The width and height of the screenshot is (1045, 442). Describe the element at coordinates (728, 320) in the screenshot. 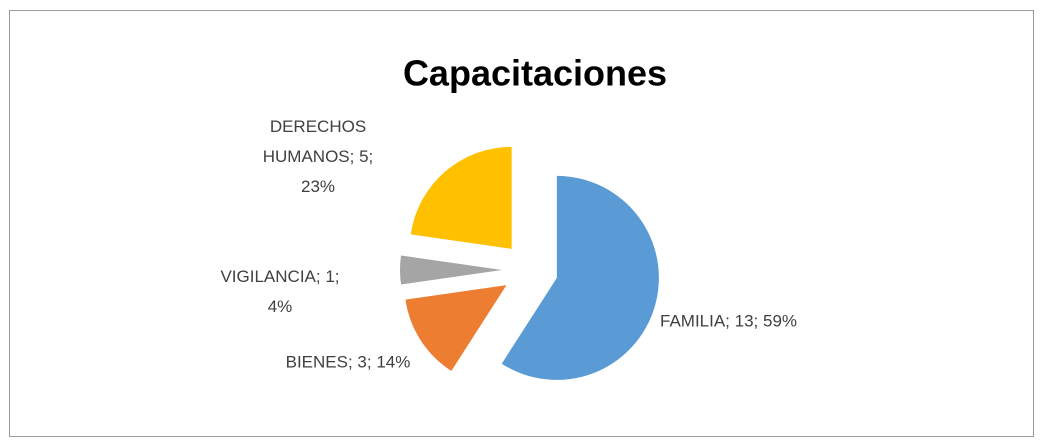

I see `data-label: FAMILIA; 13; 59%` at that location.